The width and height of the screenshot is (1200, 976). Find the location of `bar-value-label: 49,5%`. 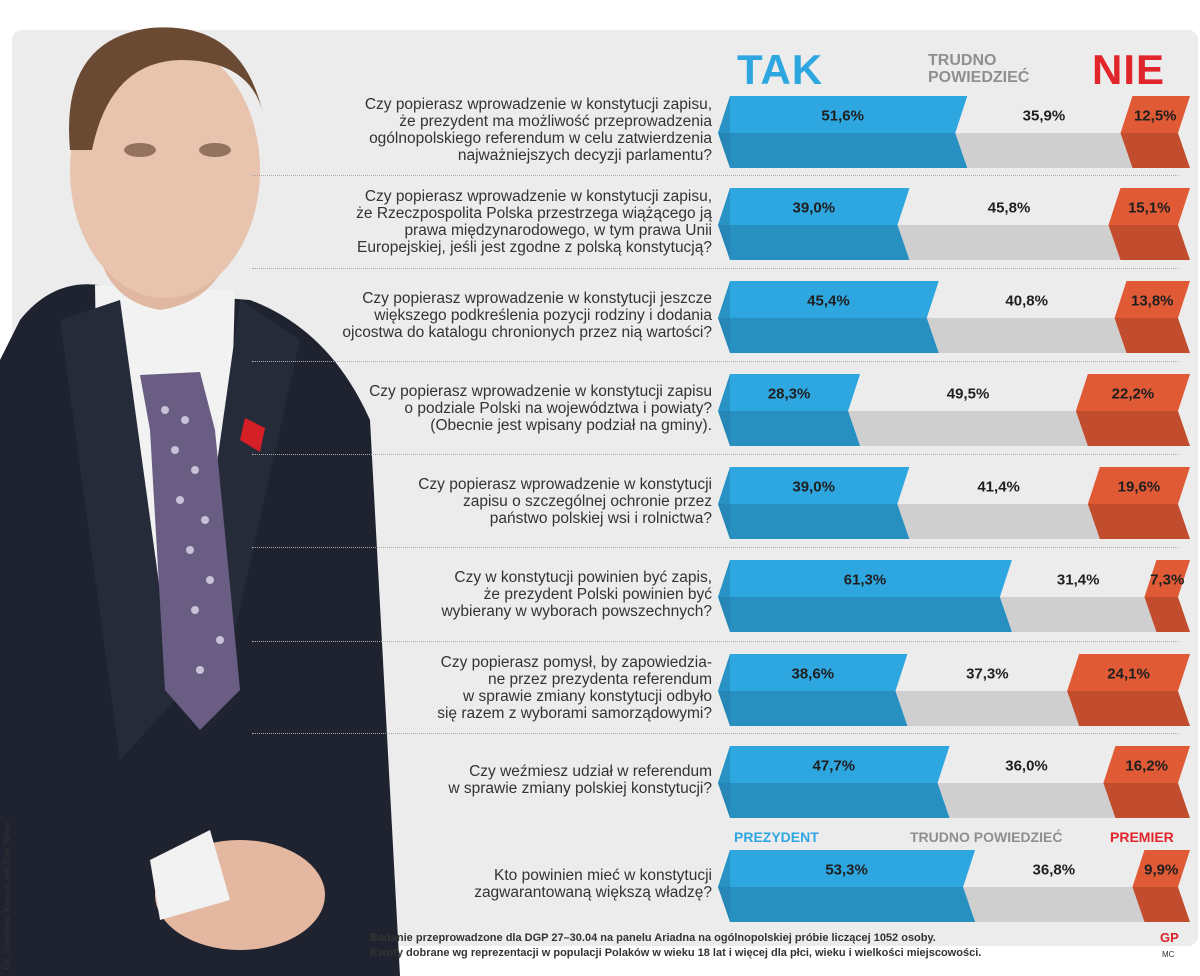

bar-value-label: 49,5% is located at coordinates (968, 394).